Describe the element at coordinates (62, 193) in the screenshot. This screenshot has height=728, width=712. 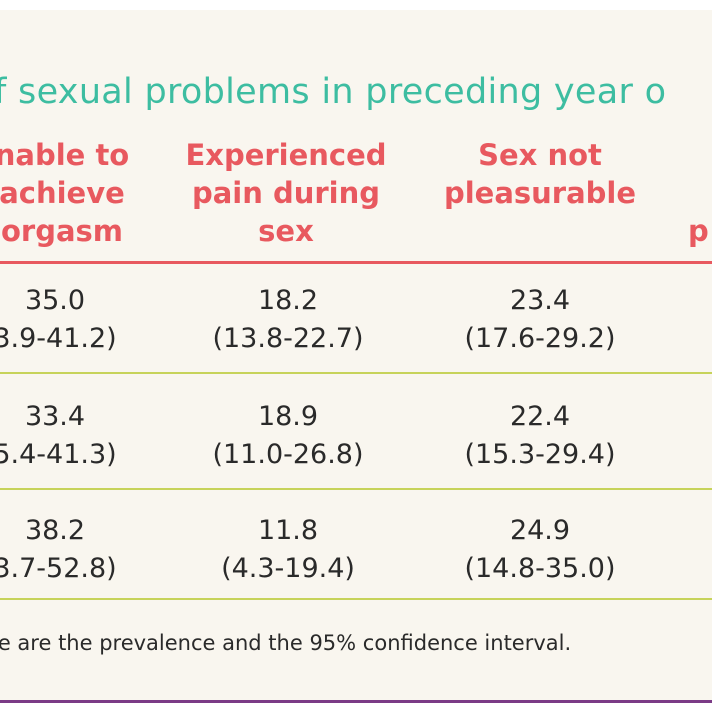
I see `header-line: achieve` at that location.